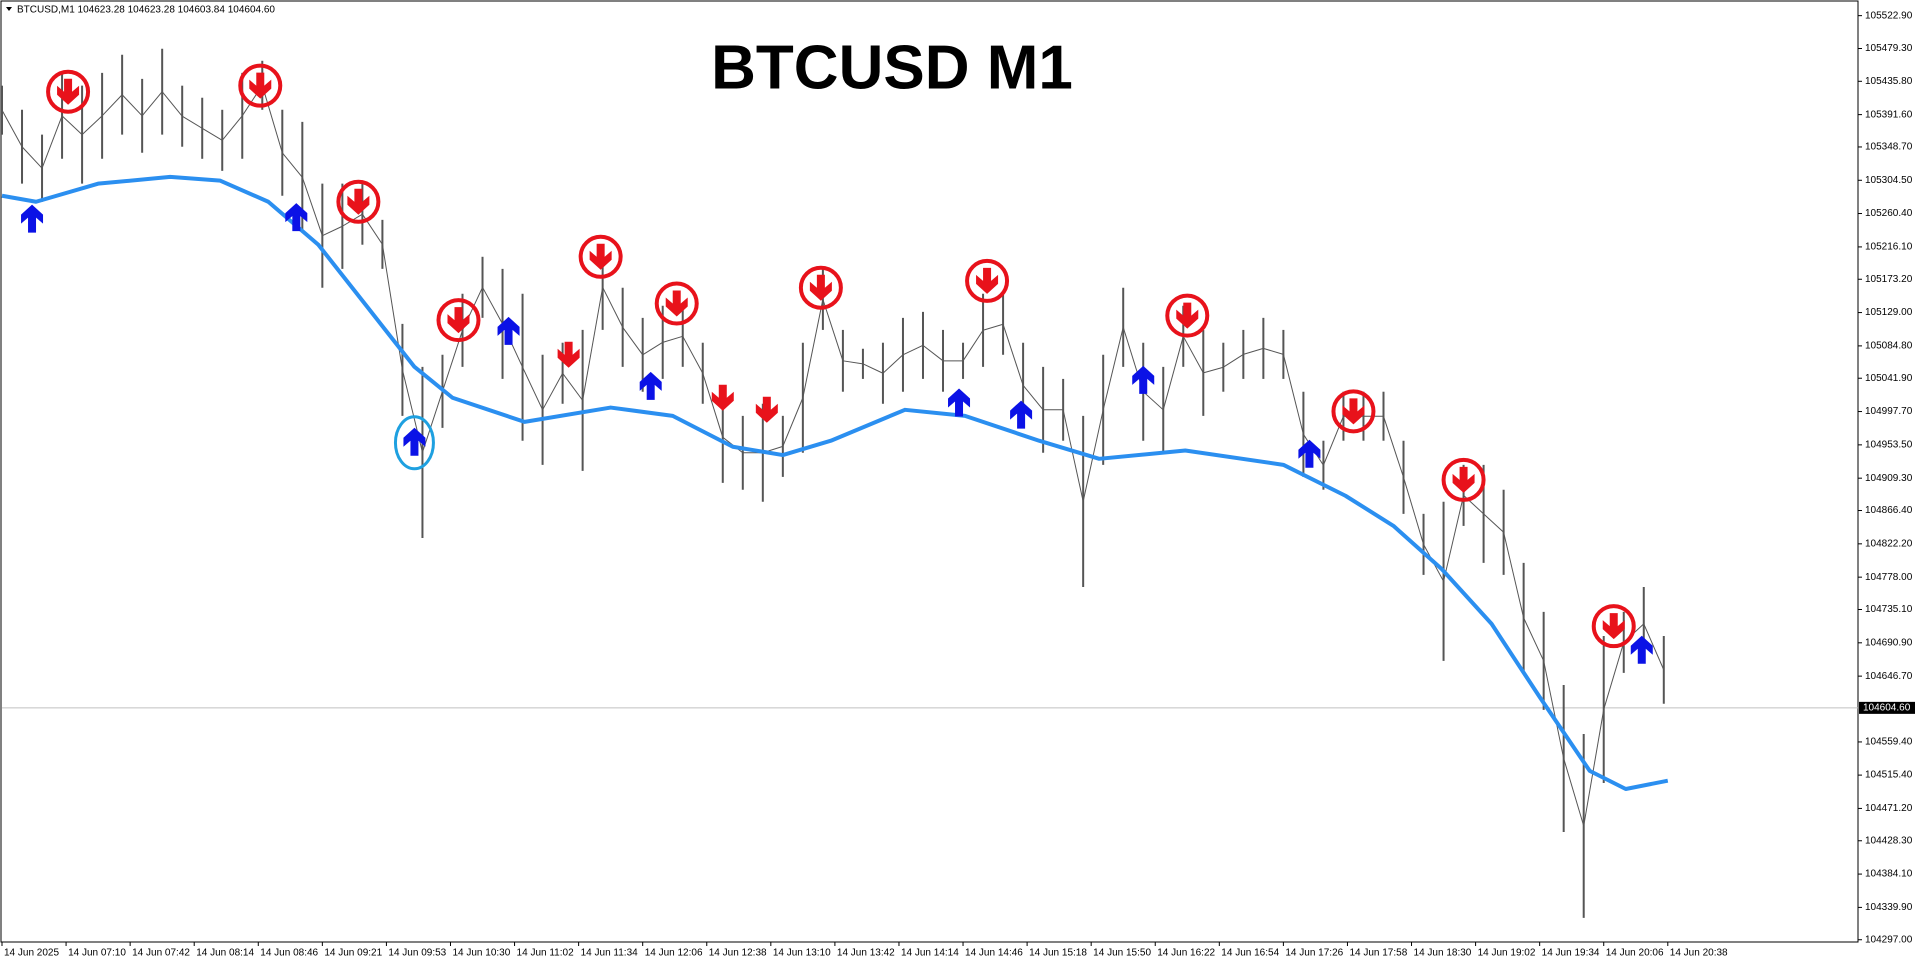 This screenshot has height=964, width=1917. What do you see at coordinates (417, 953) in the screenshot?
I see `x-tick-label: 14 Jun 09:53` at bounding box center [417, 953].